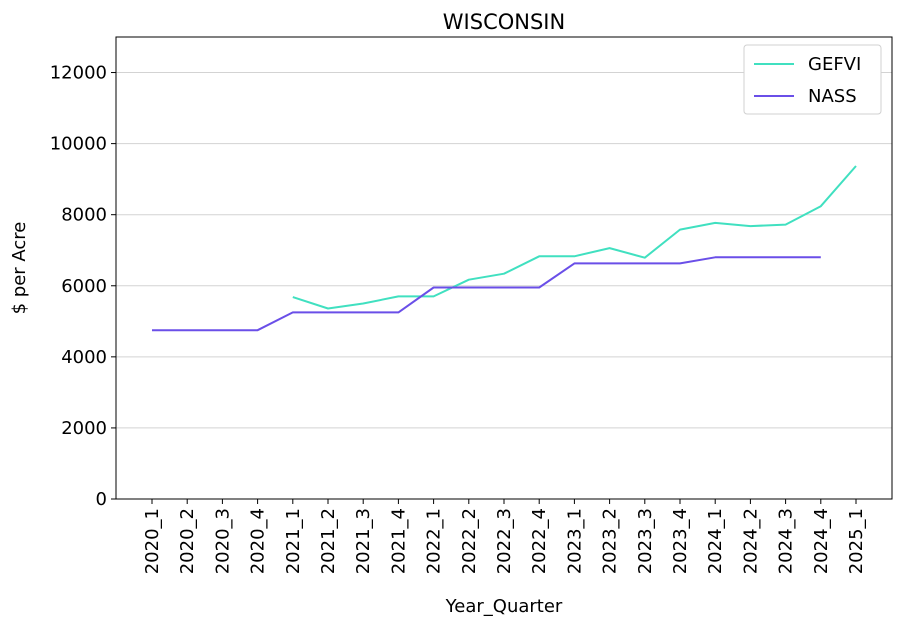 The height and width of the screenshot is (627, 901). What do you see at coordinates (715, 541) in the screenshot?
I see `x-tick-label: 2024_1` at bounding box center [715, 541].